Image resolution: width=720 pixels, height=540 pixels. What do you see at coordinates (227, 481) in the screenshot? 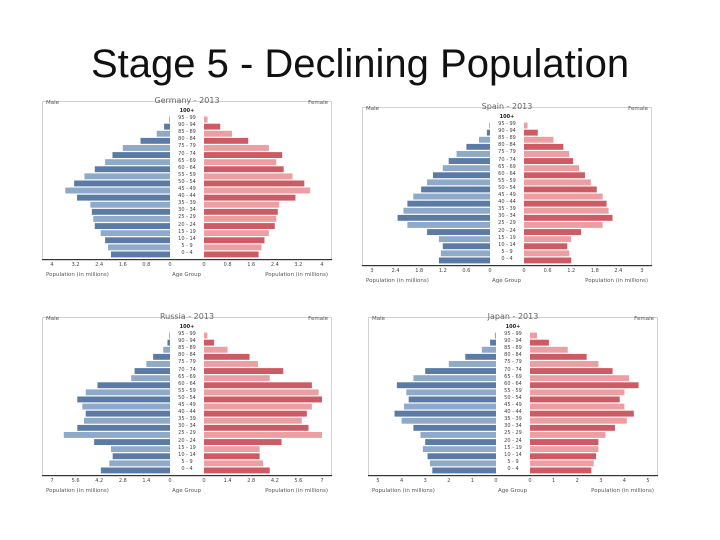
I see `x-tick-label: 1.4` at bounding box center [227, 481].